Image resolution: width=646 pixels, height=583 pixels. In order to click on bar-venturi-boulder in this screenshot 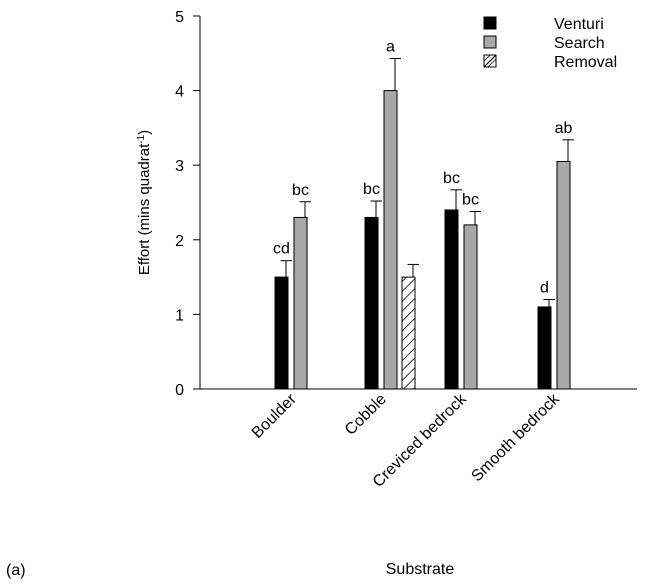, I will do `click(281, 333)`.